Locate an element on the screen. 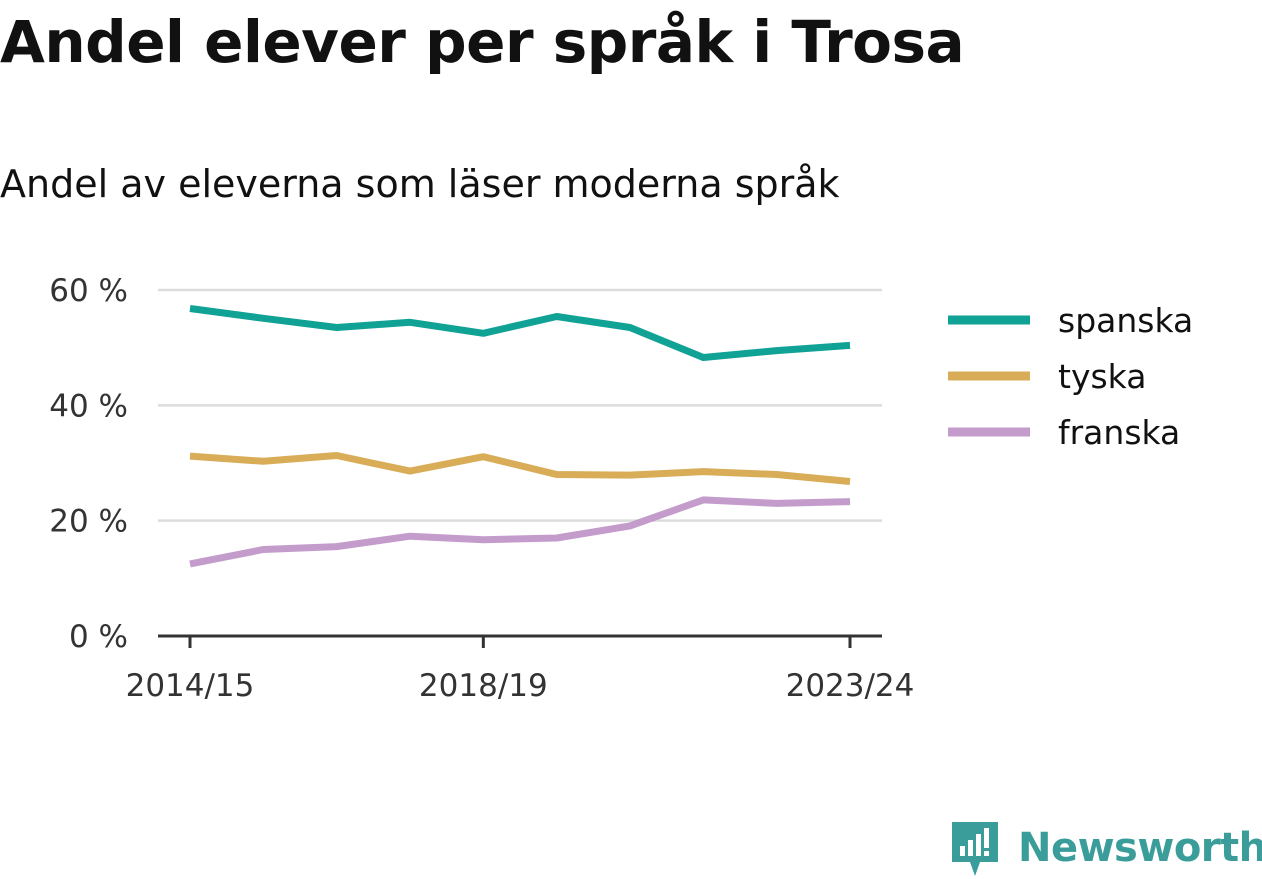 This screenshot has width=1262, height=879. y-tick-label: 60 % is located at coordinates (88, 291).